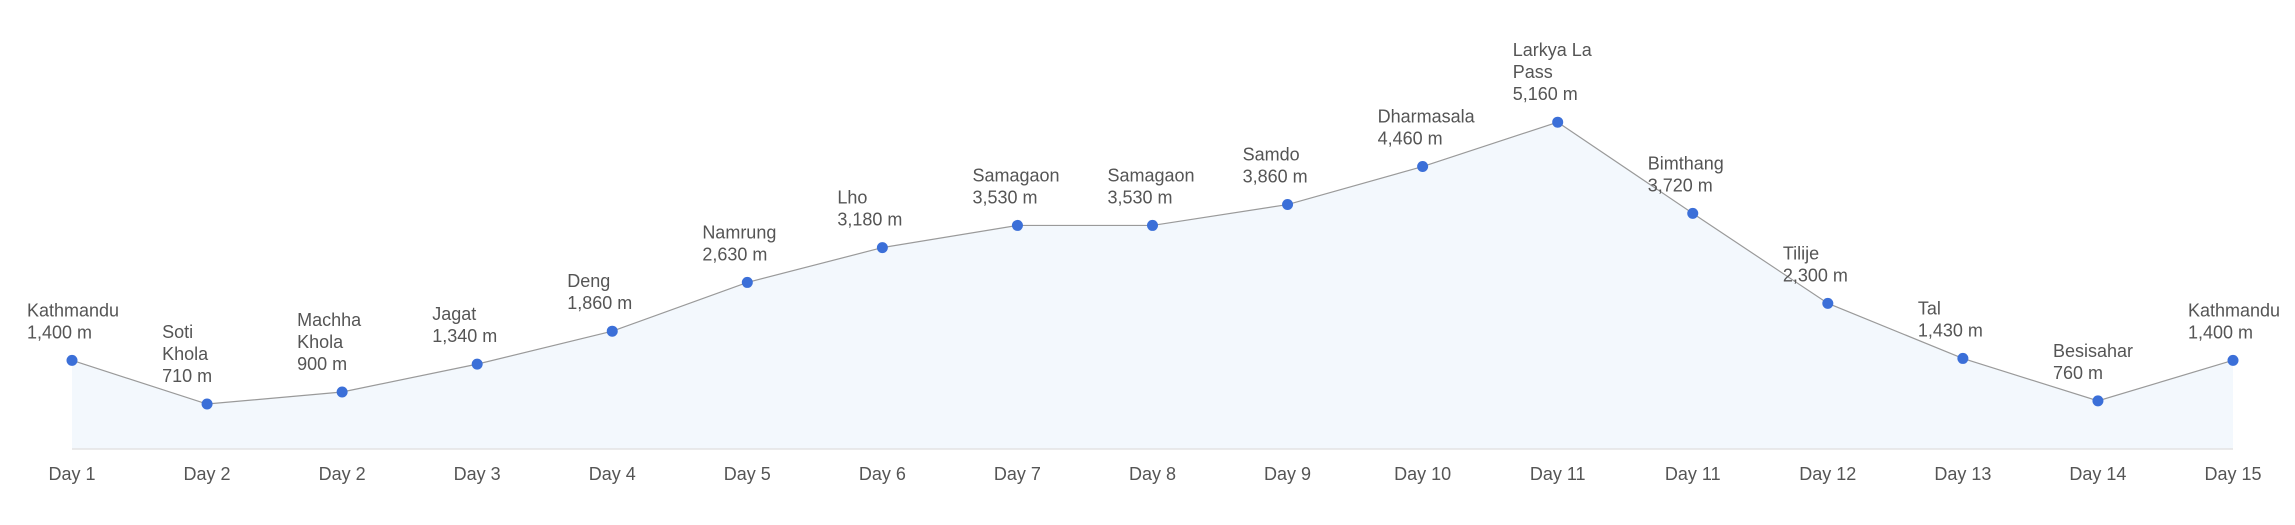 This screenshot has height=525, width=2295. Describe the element at coordinates (1410, 139) in the screenshot. I see `value-label: 4,460 m` at that location.